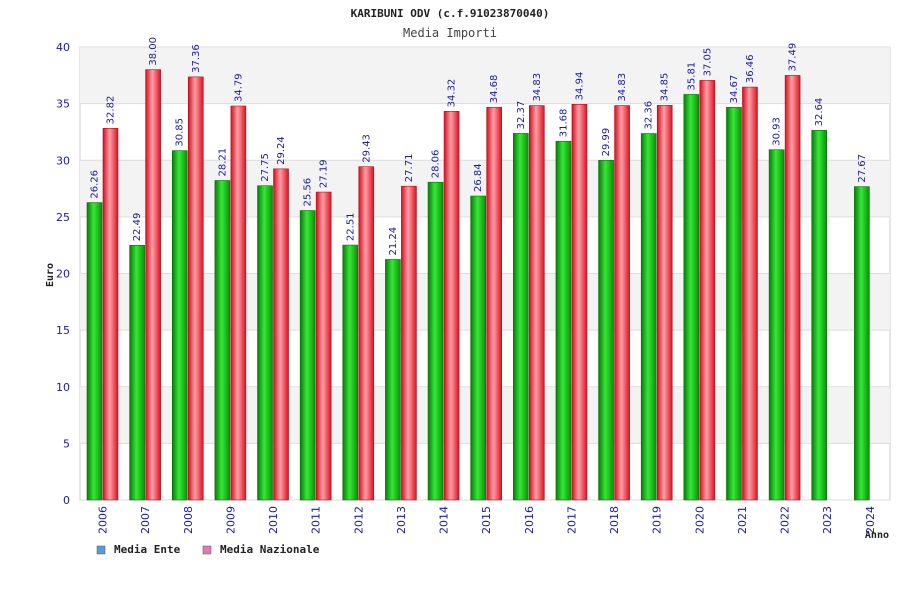 This screenshot has height=600, width=900. I want to click on x-tick-label: 2011, so click(316, 520).